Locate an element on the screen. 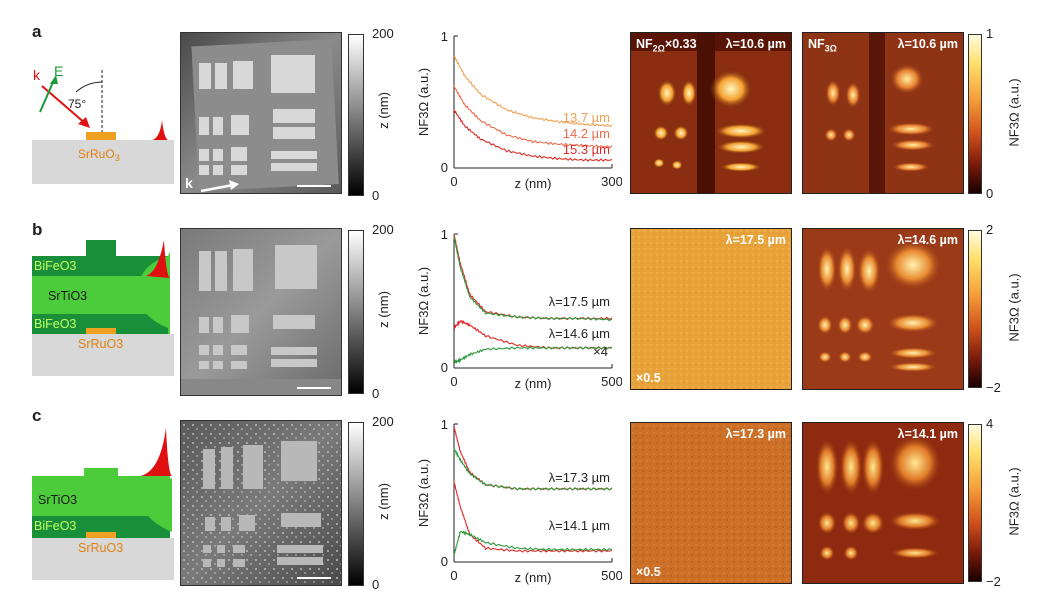  map-lambda-b2: λ=14.6 µm is located at coordinates (927, 240).